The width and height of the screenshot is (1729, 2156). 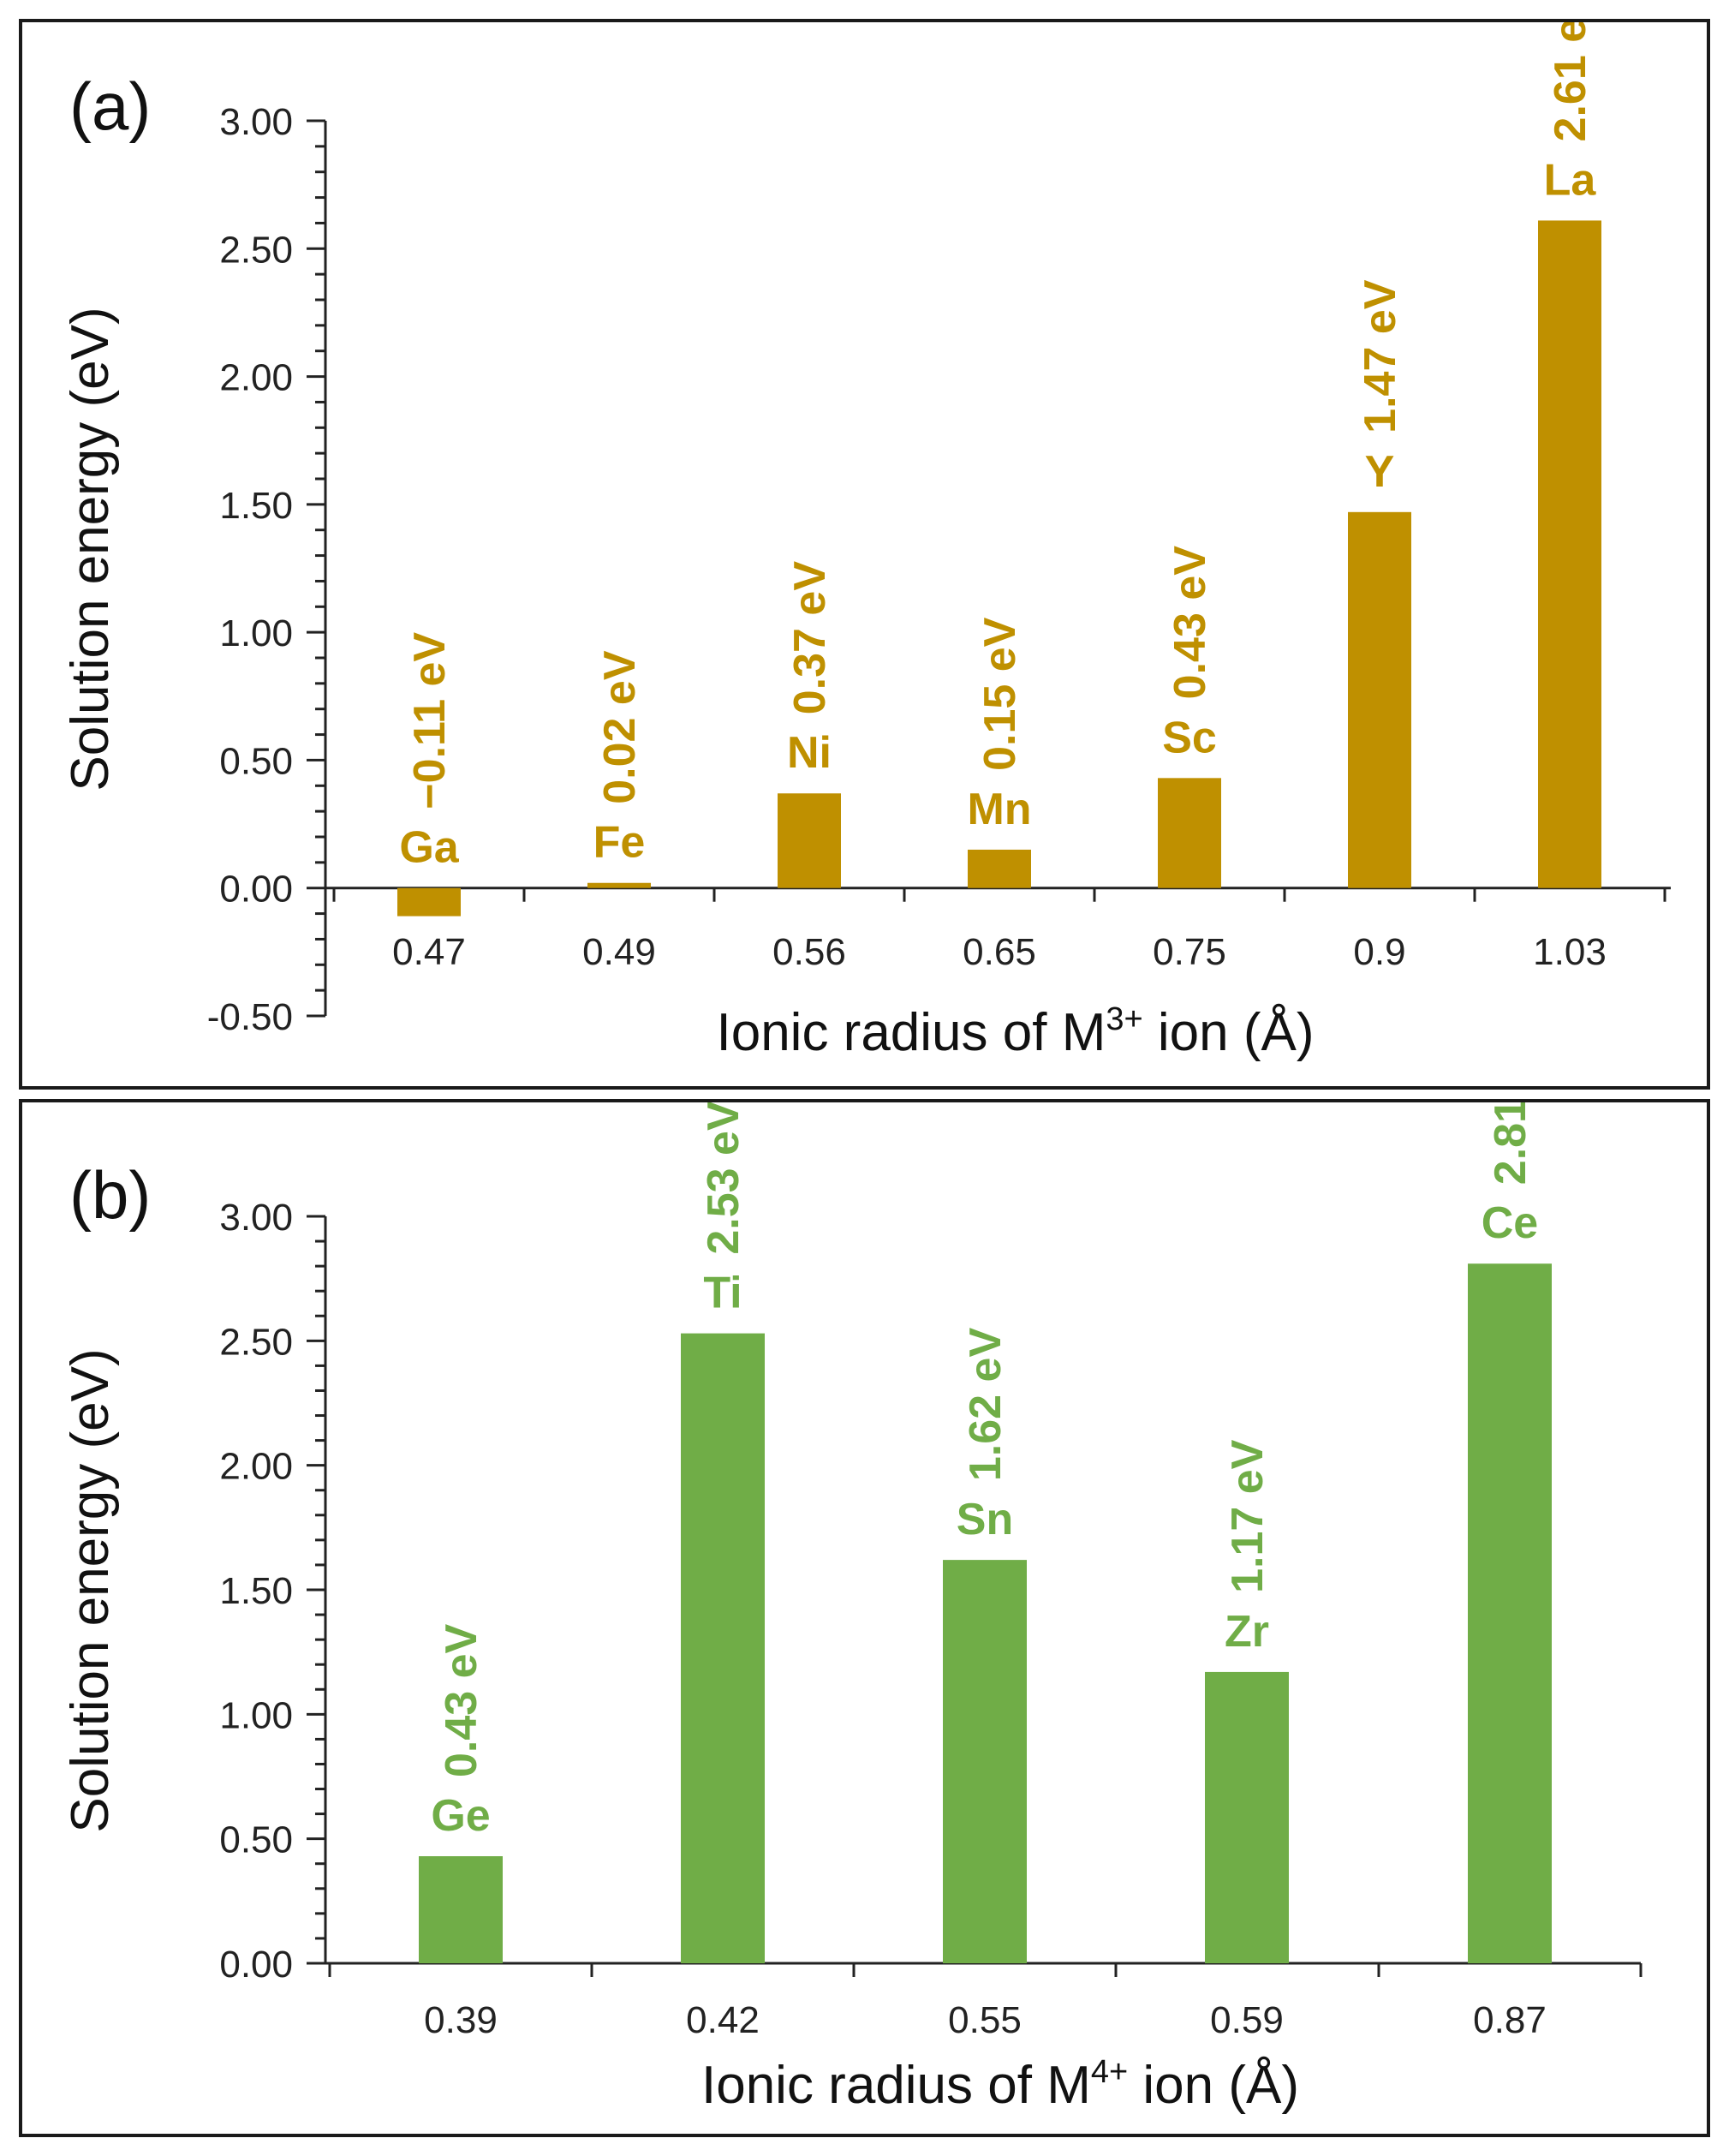 I want to click on x-tick-label: 0.59, so click(x=1247, y=2020).